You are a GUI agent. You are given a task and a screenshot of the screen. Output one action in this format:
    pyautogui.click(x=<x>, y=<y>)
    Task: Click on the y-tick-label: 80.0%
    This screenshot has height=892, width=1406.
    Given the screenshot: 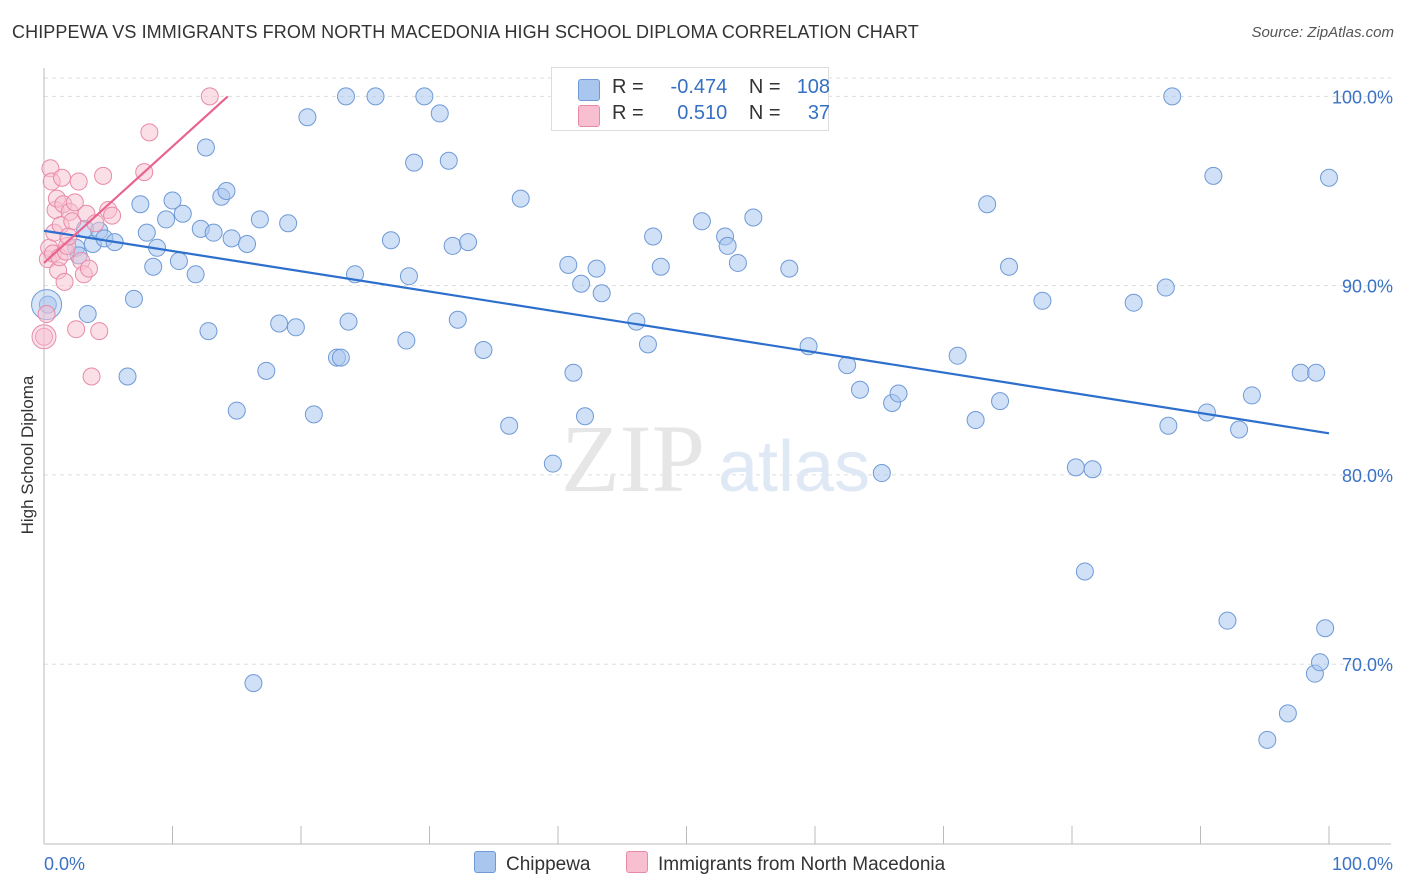 What is the action you would take?
    pyautogui.click(x=1367, y=476)
    